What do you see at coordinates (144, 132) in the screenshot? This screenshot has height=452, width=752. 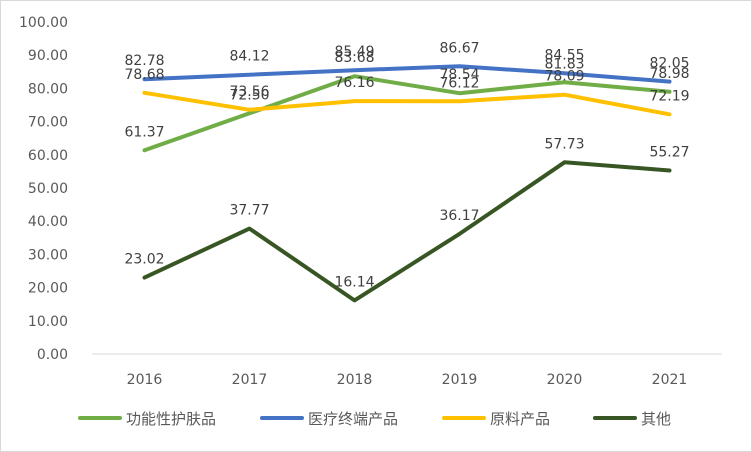 I see `data-label: 61.37` at bounding box center [144, 132].